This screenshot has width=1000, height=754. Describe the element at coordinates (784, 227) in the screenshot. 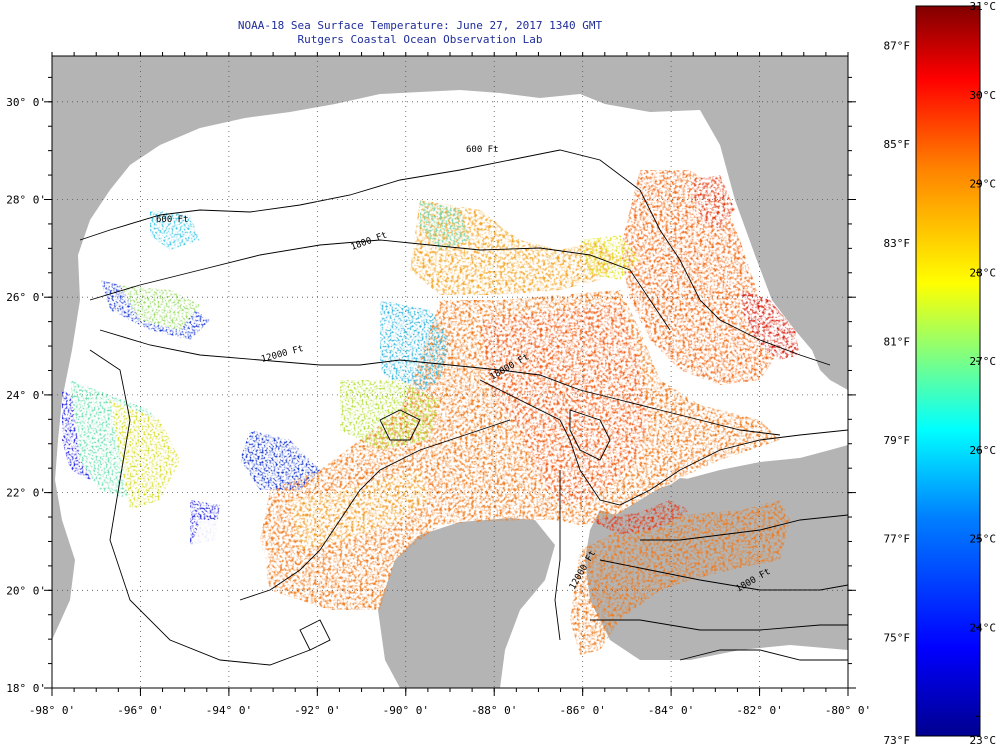

I see `florida-land` at that location.